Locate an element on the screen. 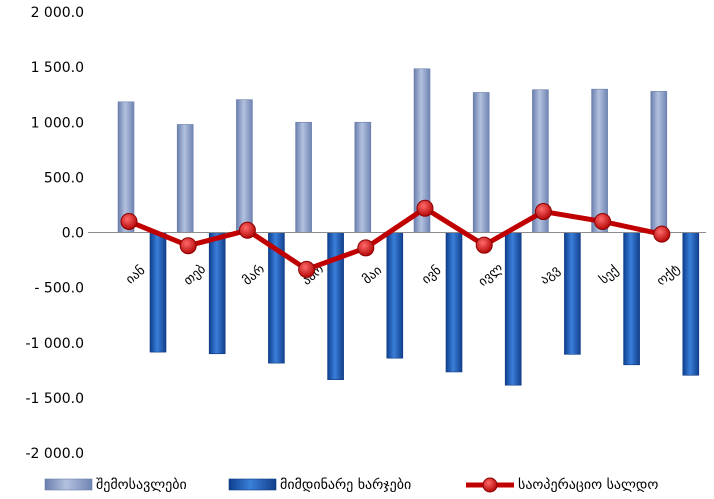 This screenshot has width=714, height=499. y-tick-label: 1 000.0 is located at coordinates (57, 123).